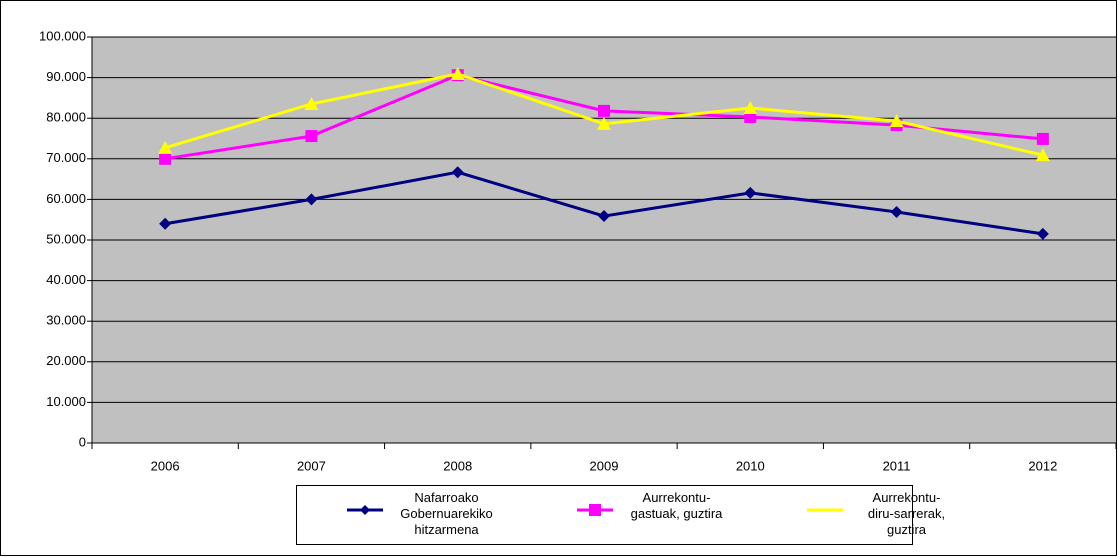  Describe the element at coordinates (66, 157) in the screenshot. I see `y-tick-label: 70.000` at that location.